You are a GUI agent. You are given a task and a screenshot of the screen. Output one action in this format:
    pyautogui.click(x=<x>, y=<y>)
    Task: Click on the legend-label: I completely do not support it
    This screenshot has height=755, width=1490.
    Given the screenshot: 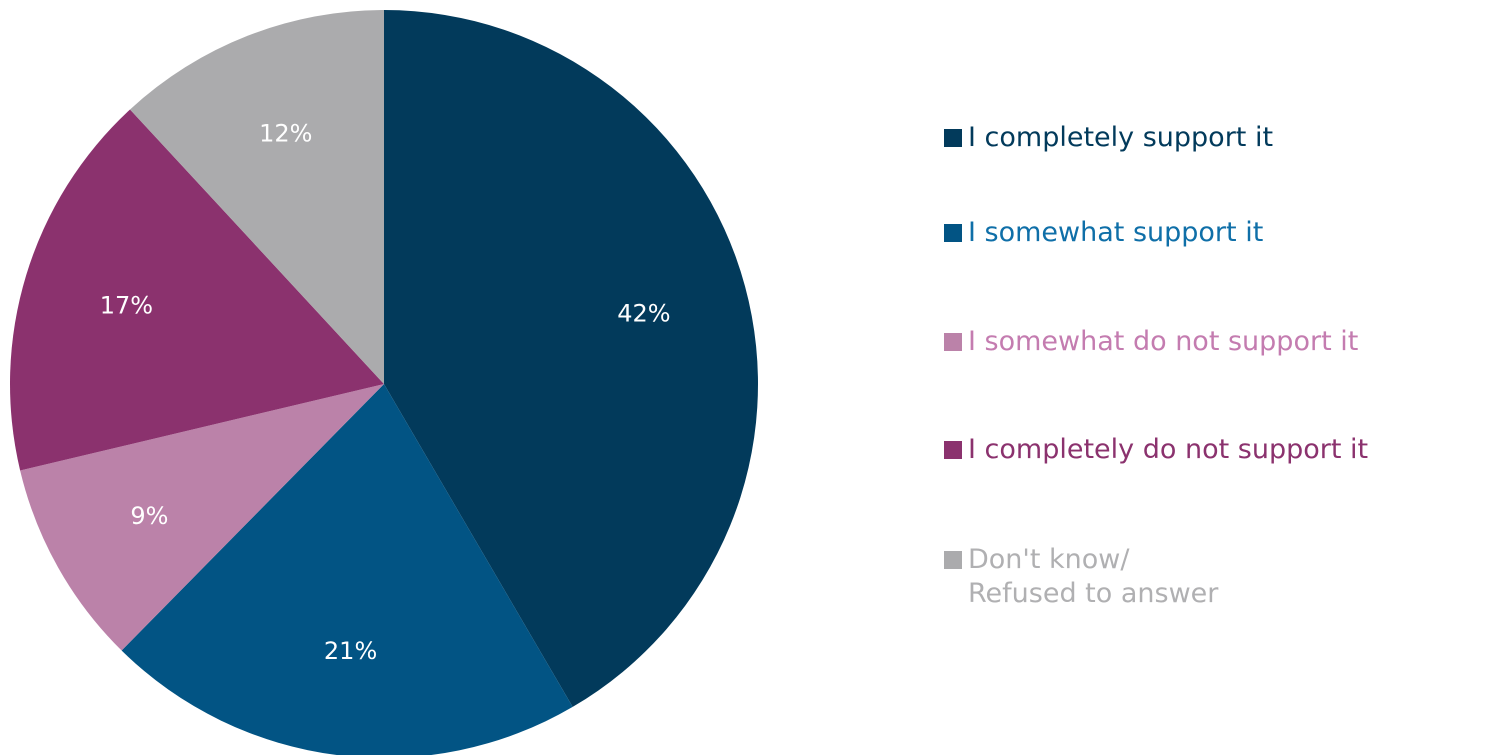 What is the action you would take?
    pyautogui.click(x=1168, y=449)
    